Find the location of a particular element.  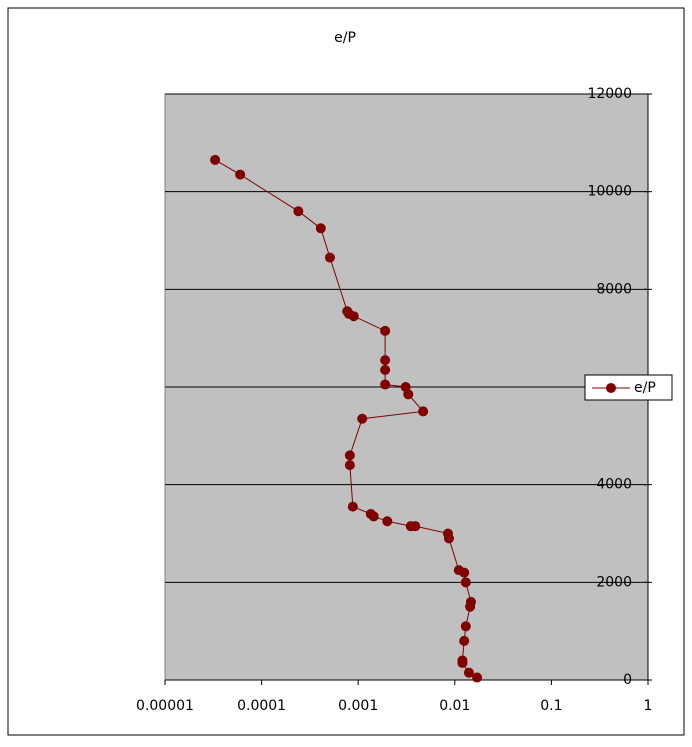

y-tick-label: 10000 is located at coordinates (609, 192).